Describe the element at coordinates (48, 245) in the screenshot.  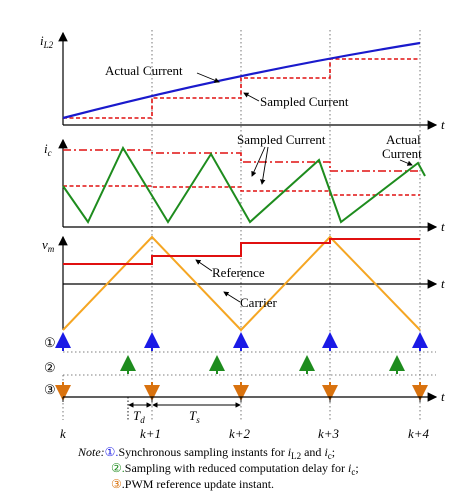
I see `panel3-y-label: vm` at that location.